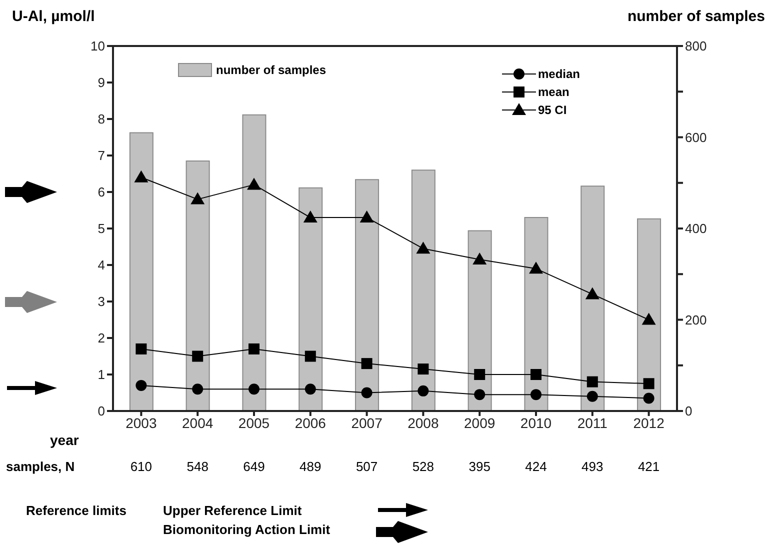  Describe the element at coordinates (101, 265) in the screenshot. I see `y-tick-label: 4` at that location.